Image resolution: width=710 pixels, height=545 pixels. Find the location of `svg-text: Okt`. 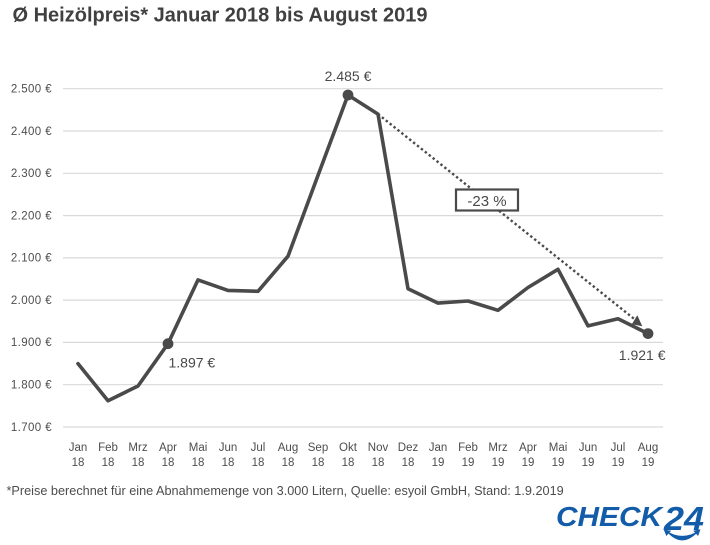

svg-text: Okt is located at coordinates (348, 448).